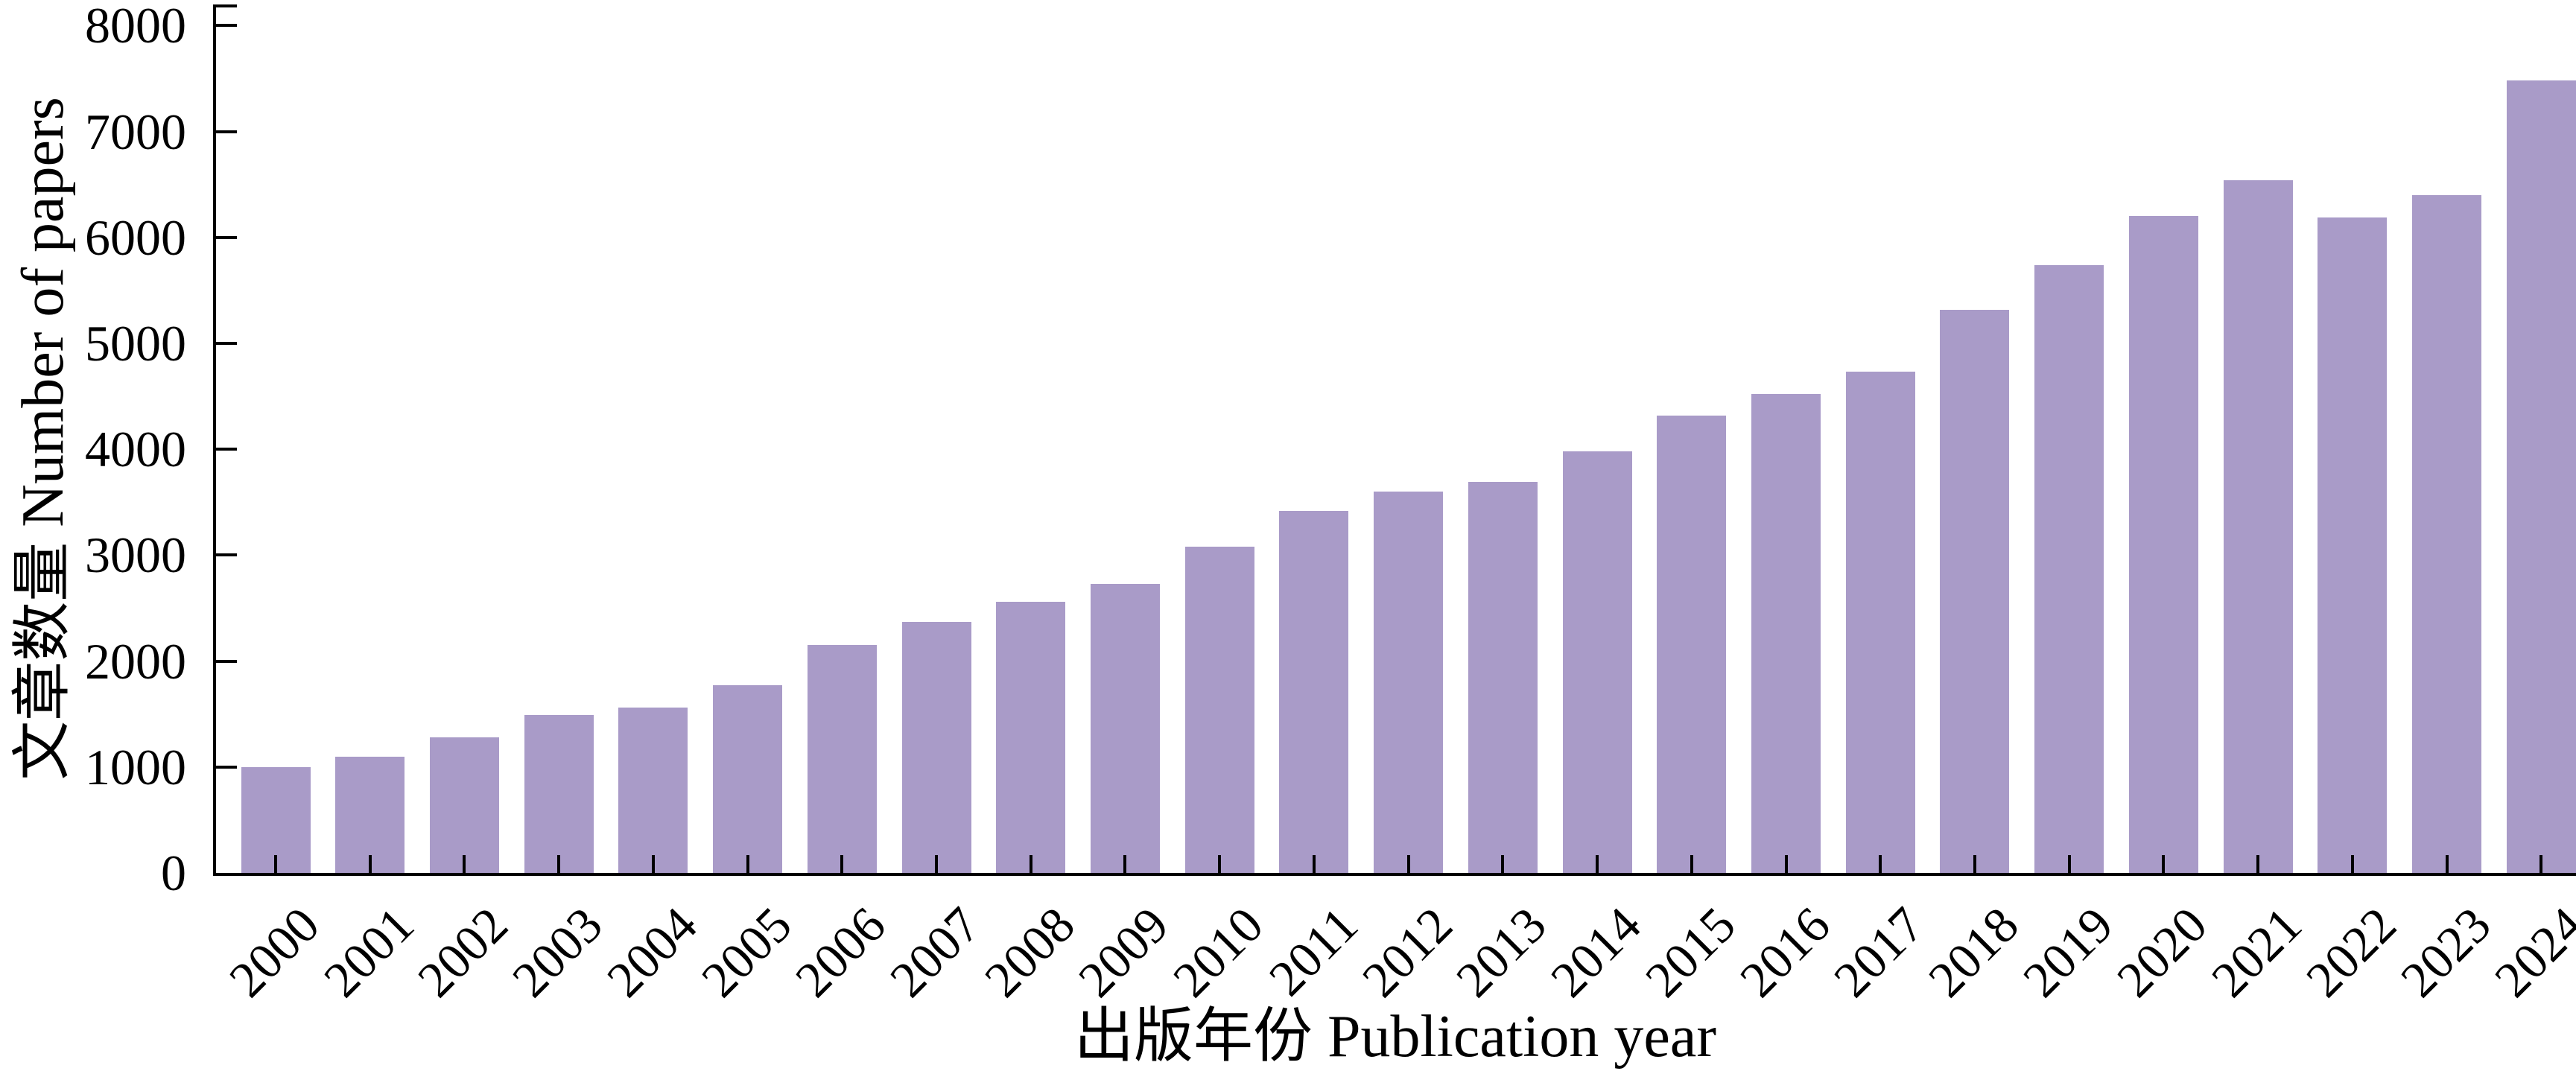 The height and width of the screenshot is (1074, 2576). I want to click on x-tick-label-2022: 2022, so click(2351, 952).